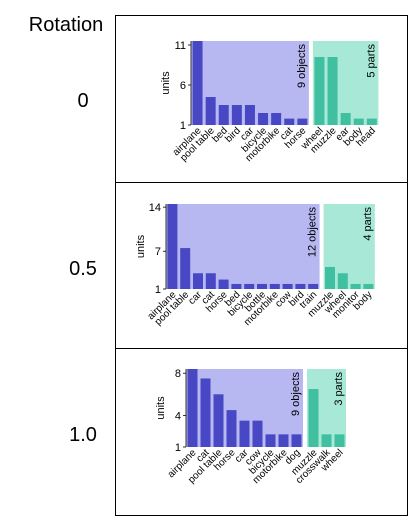 Image resolution: width=415 pixels, height=520 pixels. I want to click on part-count-label: 3 parts, so click(339, 389).